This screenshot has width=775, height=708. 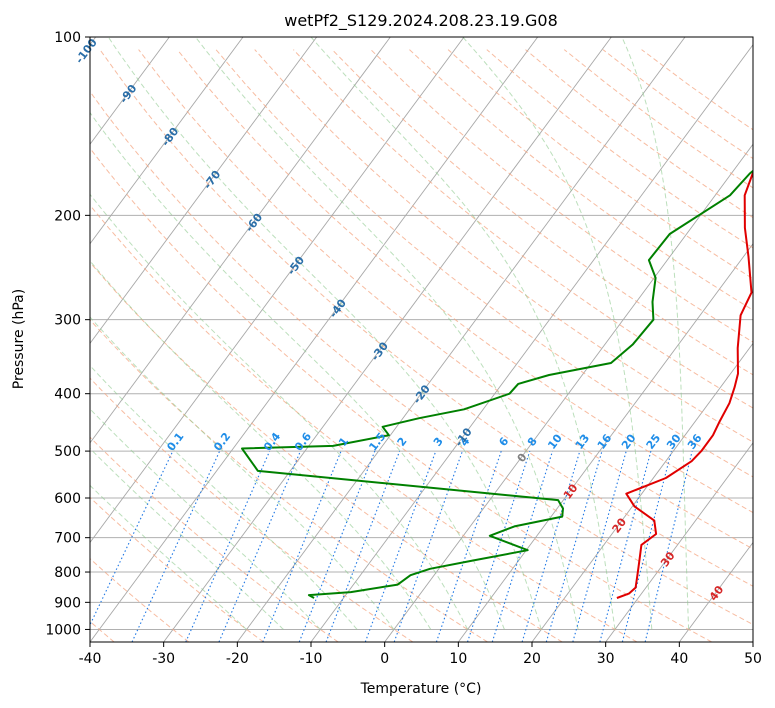 I want to click on y-tick-label: 900, so click(x=67, y=603).